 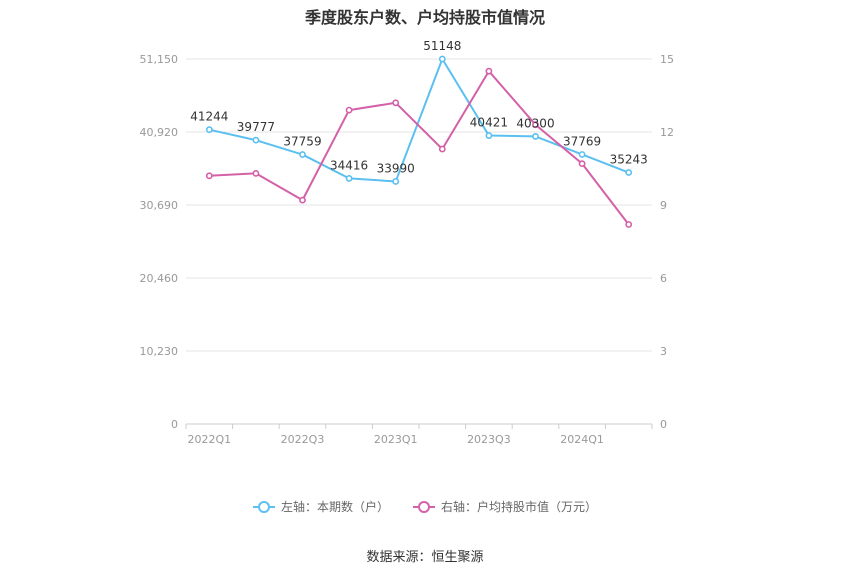 I want to click on left-axis-tick-label: 20,460, so click(x=159, y=278).